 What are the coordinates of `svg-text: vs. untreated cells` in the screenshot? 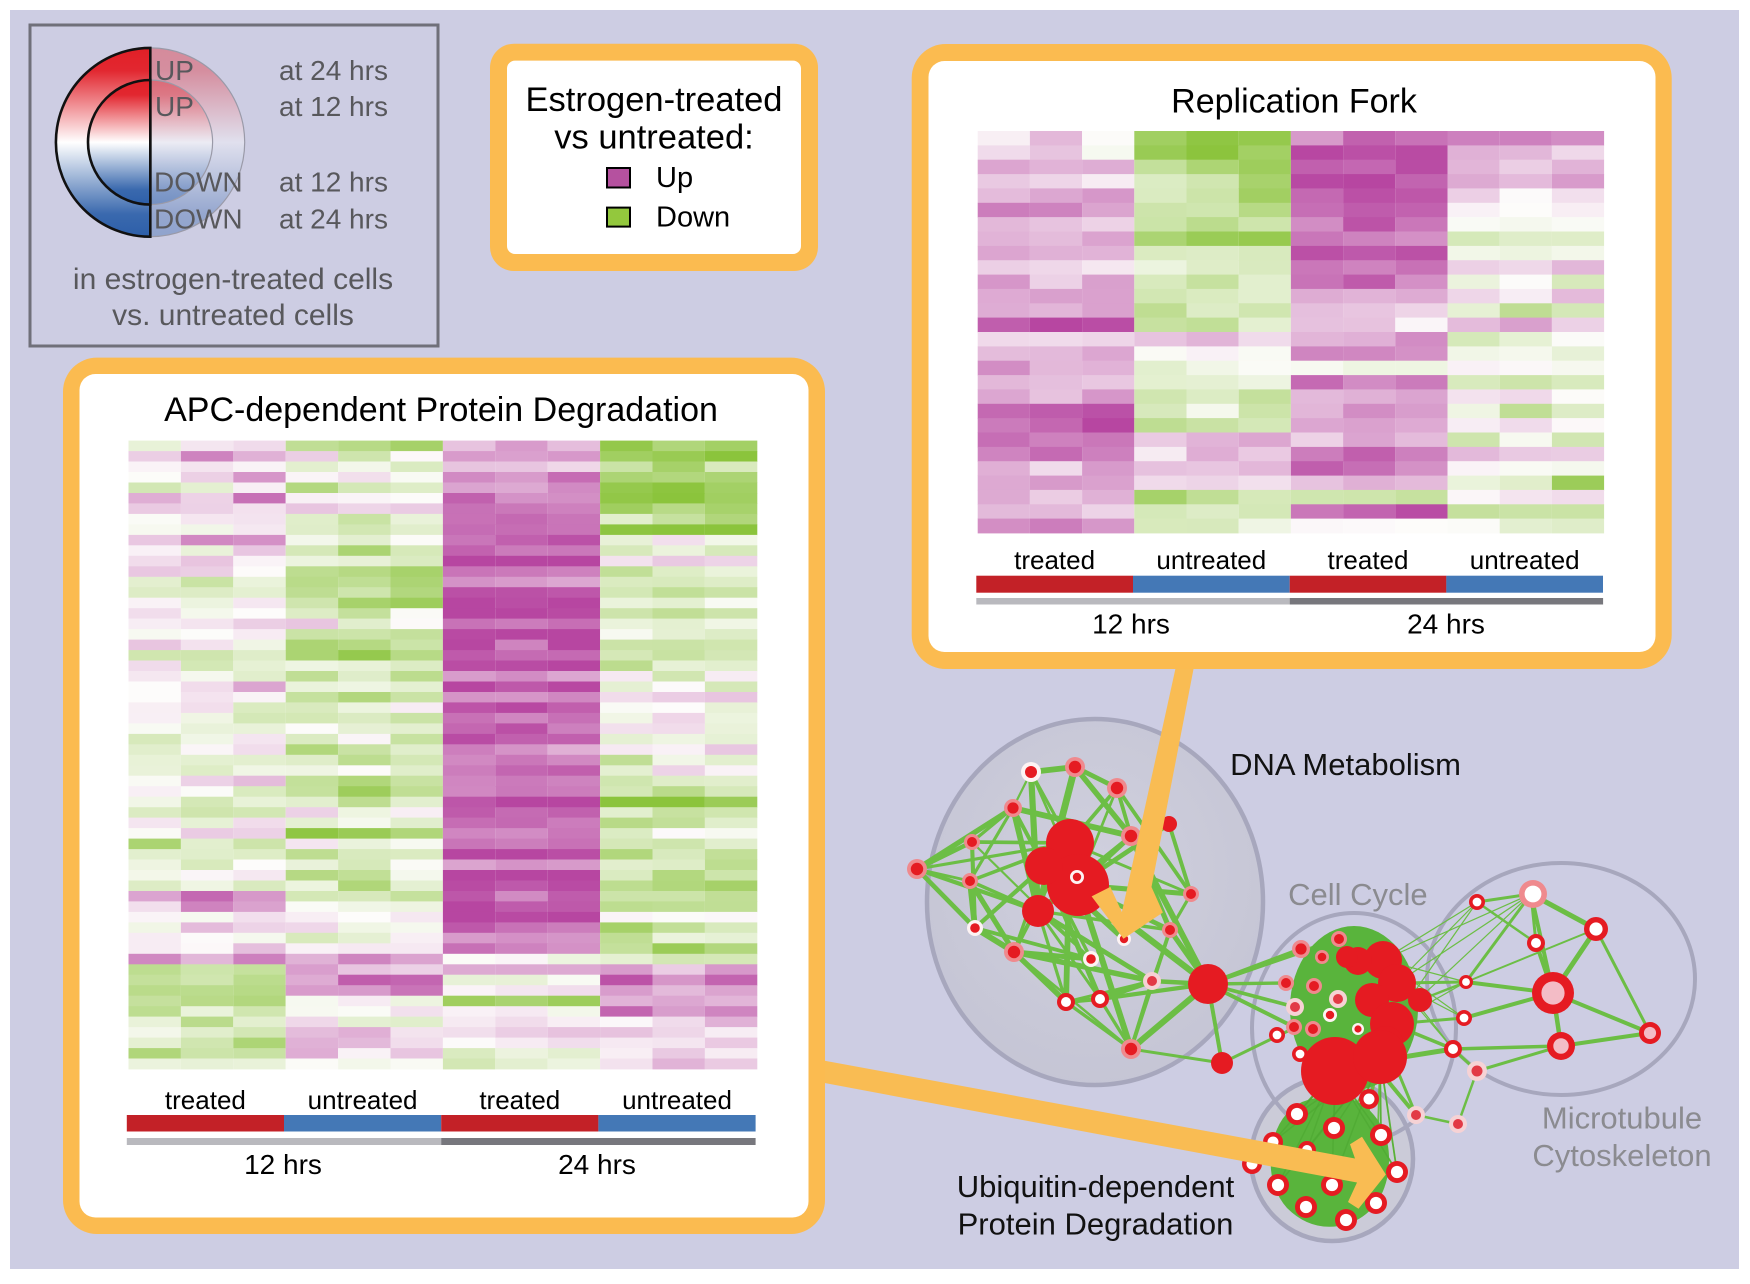 It's located at (233, 315).